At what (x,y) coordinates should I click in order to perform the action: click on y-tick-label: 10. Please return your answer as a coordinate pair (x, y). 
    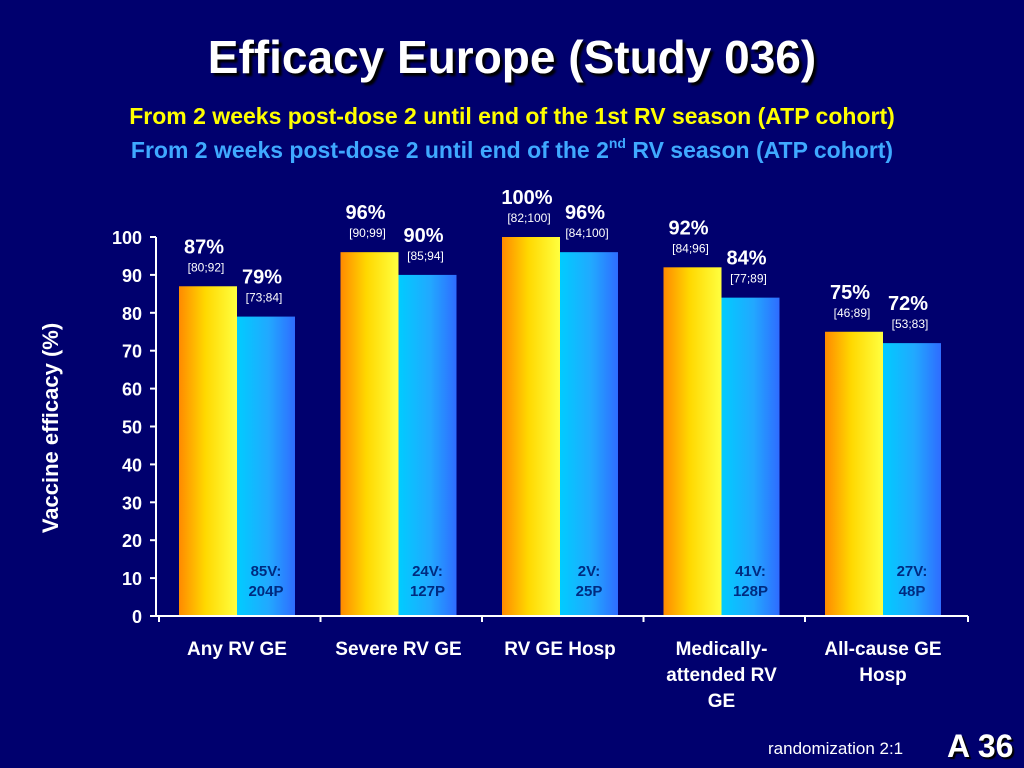
    Looking at the image, I should click on (132, 579).